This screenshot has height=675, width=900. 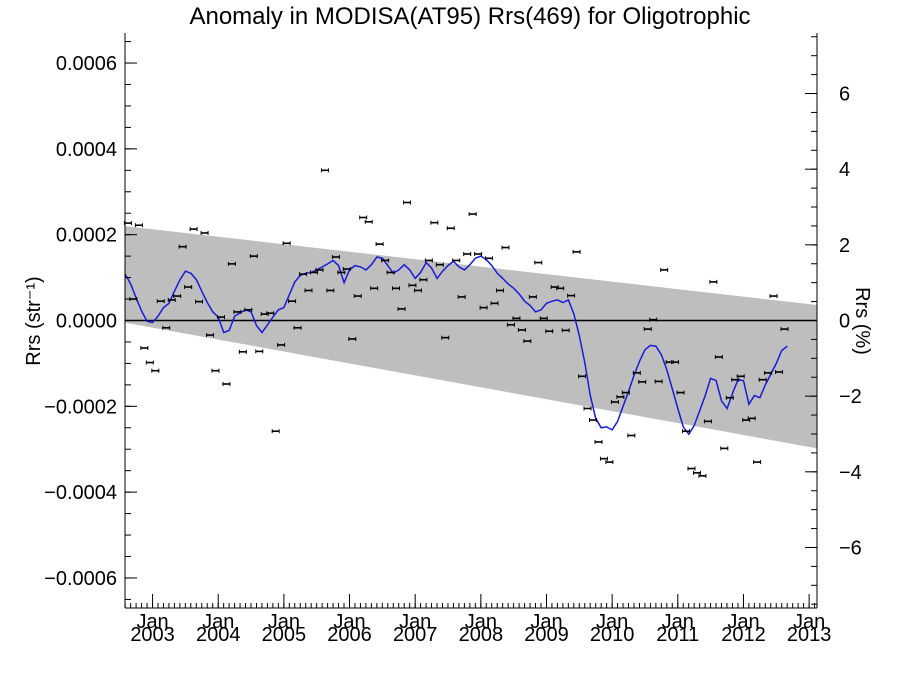 What do you see at coordinates (86, 64) in the screenshot?
I see `y-tick-label: 0.0006` at bounding box center [86, 64].